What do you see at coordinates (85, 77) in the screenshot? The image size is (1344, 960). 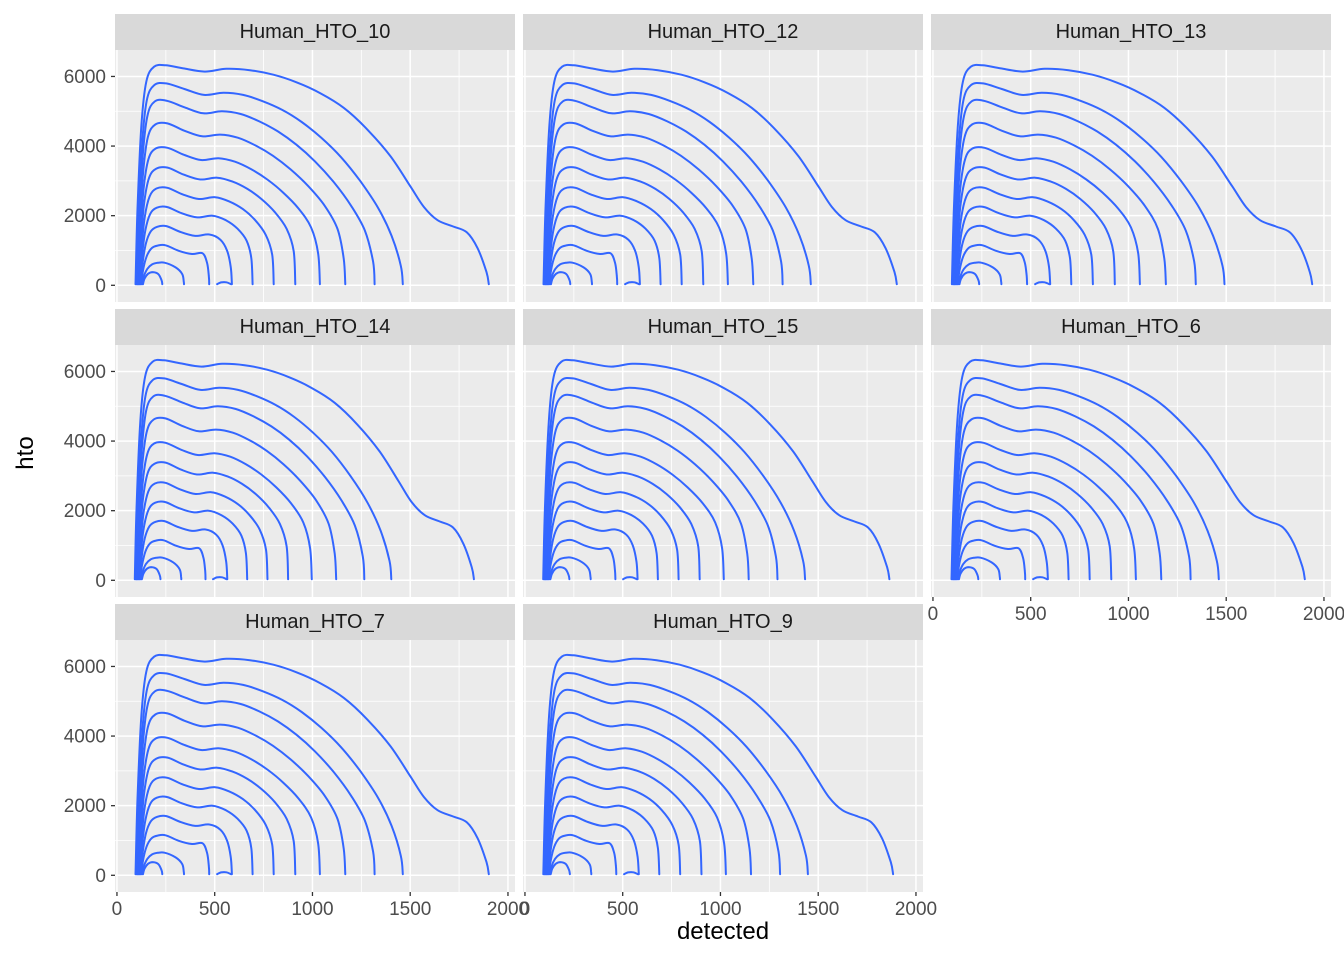 I see `y-tick-label: 6000` at bounding box center [85, 77].